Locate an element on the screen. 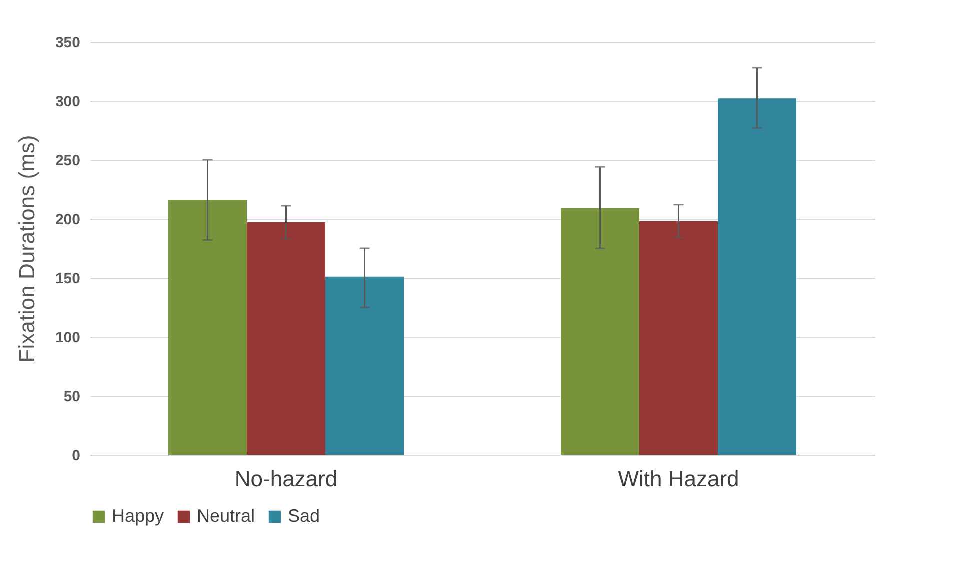 The height and width of the screenshot is (576, 957). x-tick-label: With Hazard is located at coordinates (679, 479).